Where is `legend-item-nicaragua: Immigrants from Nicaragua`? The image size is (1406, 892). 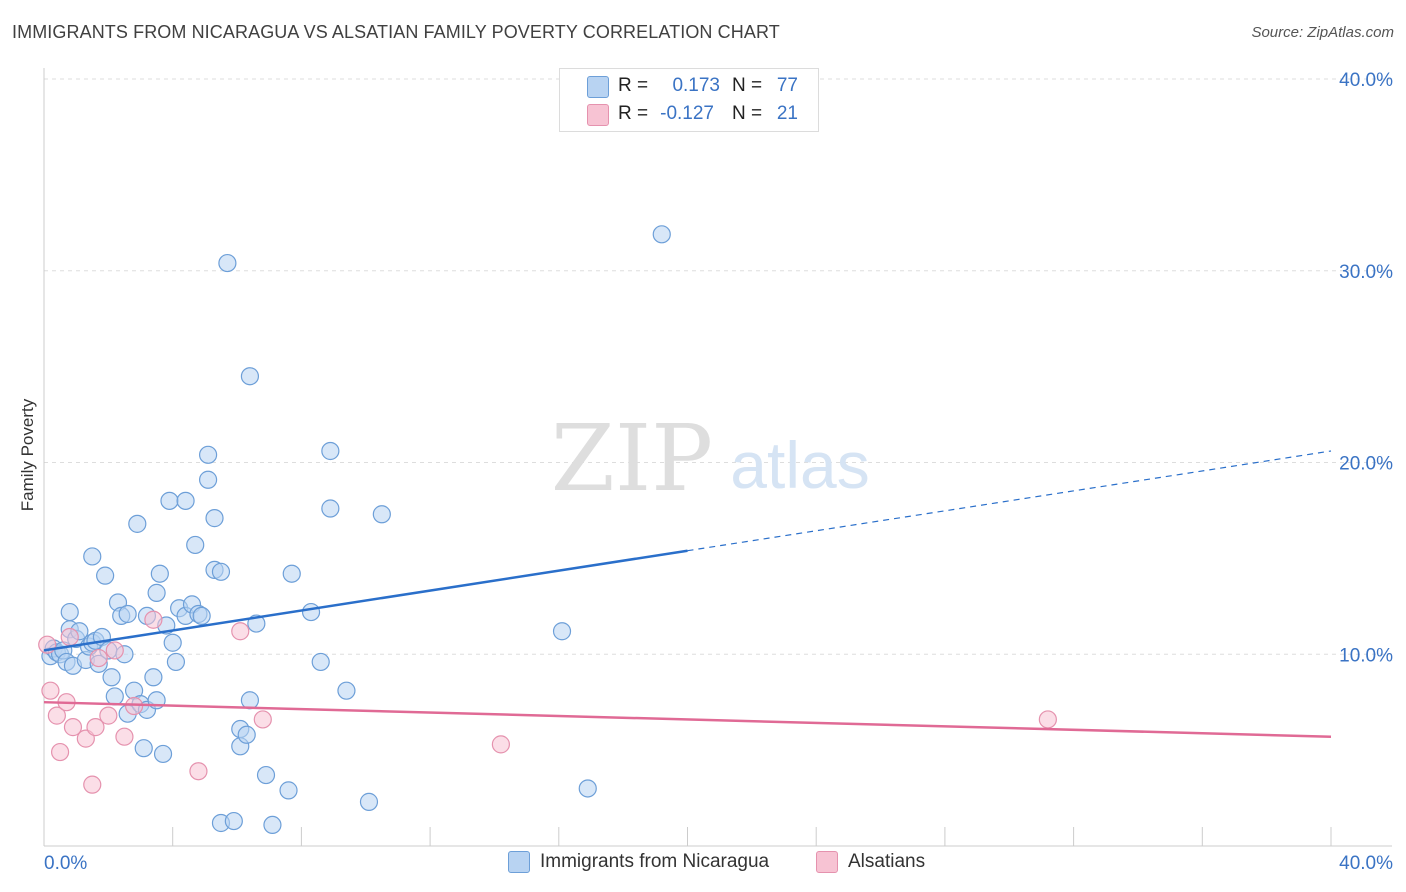 legend-item-nicaragua: Immigrants from Nicaragua is located at coordinates (638, 862).